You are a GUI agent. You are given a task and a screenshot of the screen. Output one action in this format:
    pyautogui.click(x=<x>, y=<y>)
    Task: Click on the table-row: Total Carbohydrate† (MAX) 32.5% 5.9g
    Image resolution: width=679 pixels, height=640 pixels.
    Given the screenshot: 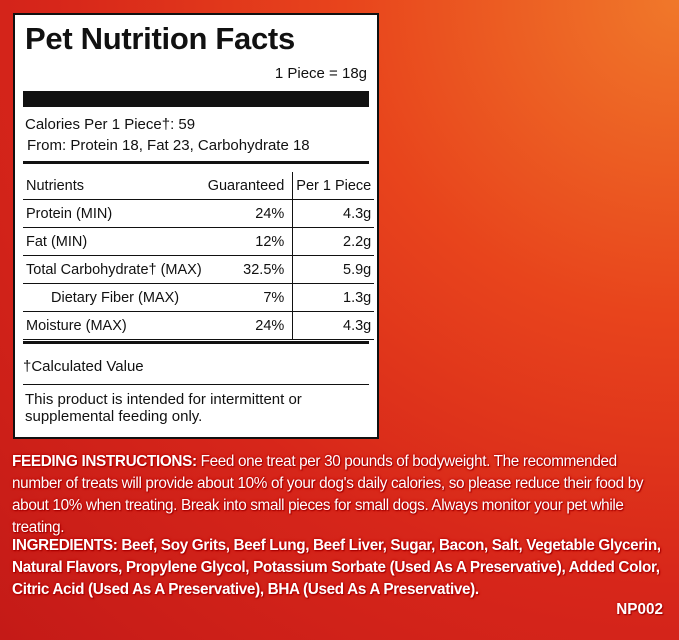 What is the action you would take?
    pyautogui.click(x=199, y=269)
    